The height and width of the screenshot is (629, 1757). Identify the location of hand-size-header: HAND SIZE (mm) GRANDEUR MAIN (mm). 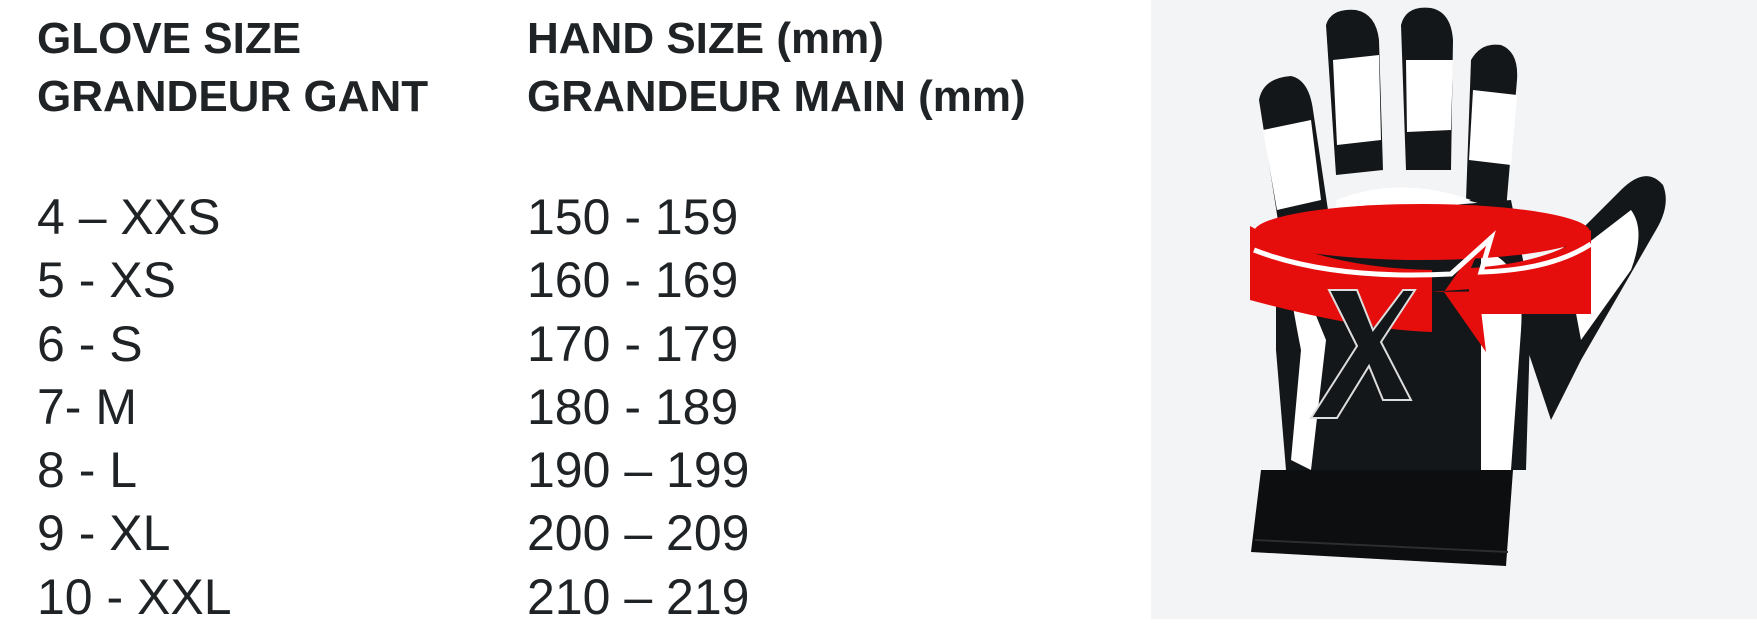
(776, 68).